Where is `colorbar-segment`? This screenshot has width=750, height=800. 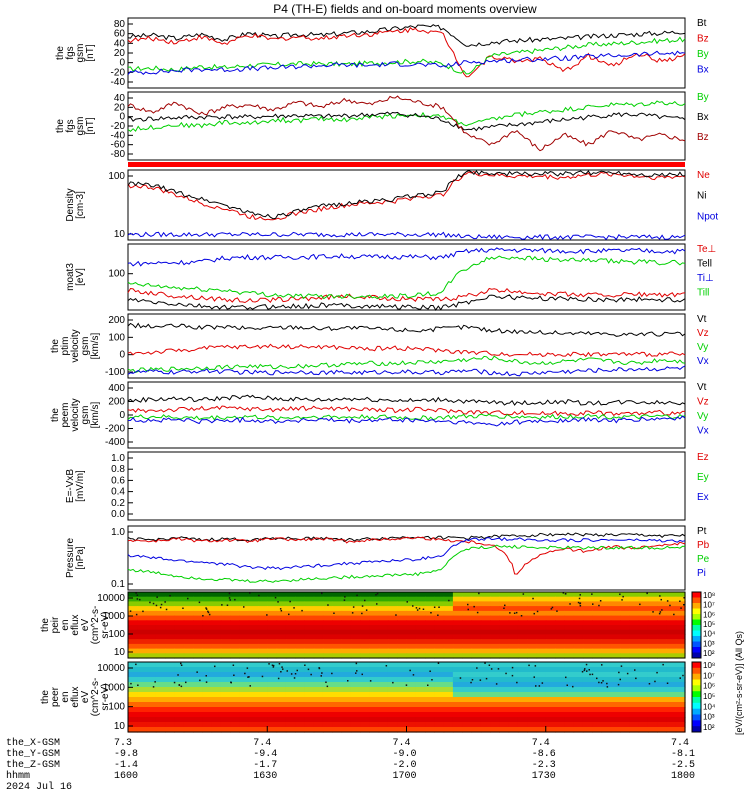 colorbar-segment is located at coordinates (696, 622).